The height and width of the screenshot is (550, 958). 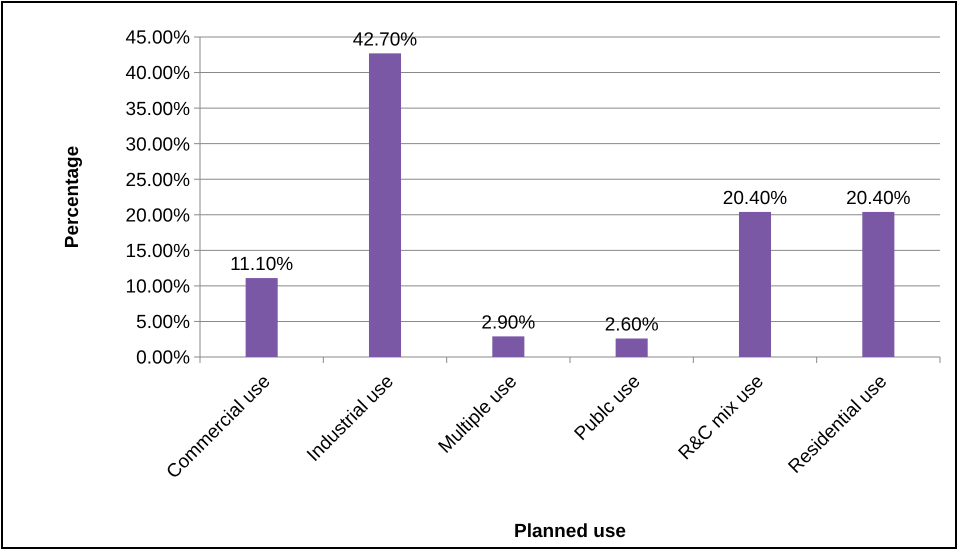 What do you see at coordinates (158, 38) in the screenshot?
I see `y-tick-label: 45.00%` at bounding box center [158, 38].